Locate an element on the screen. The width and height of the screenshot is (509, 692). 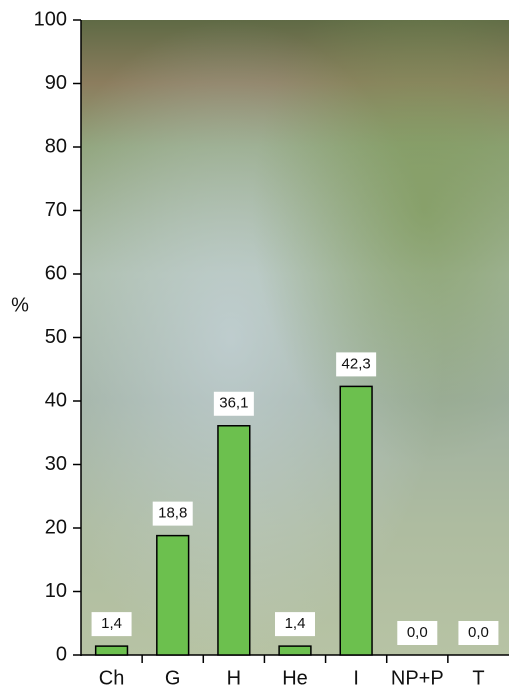
y-tick-label: 10 is located at coordinates (56, 591).